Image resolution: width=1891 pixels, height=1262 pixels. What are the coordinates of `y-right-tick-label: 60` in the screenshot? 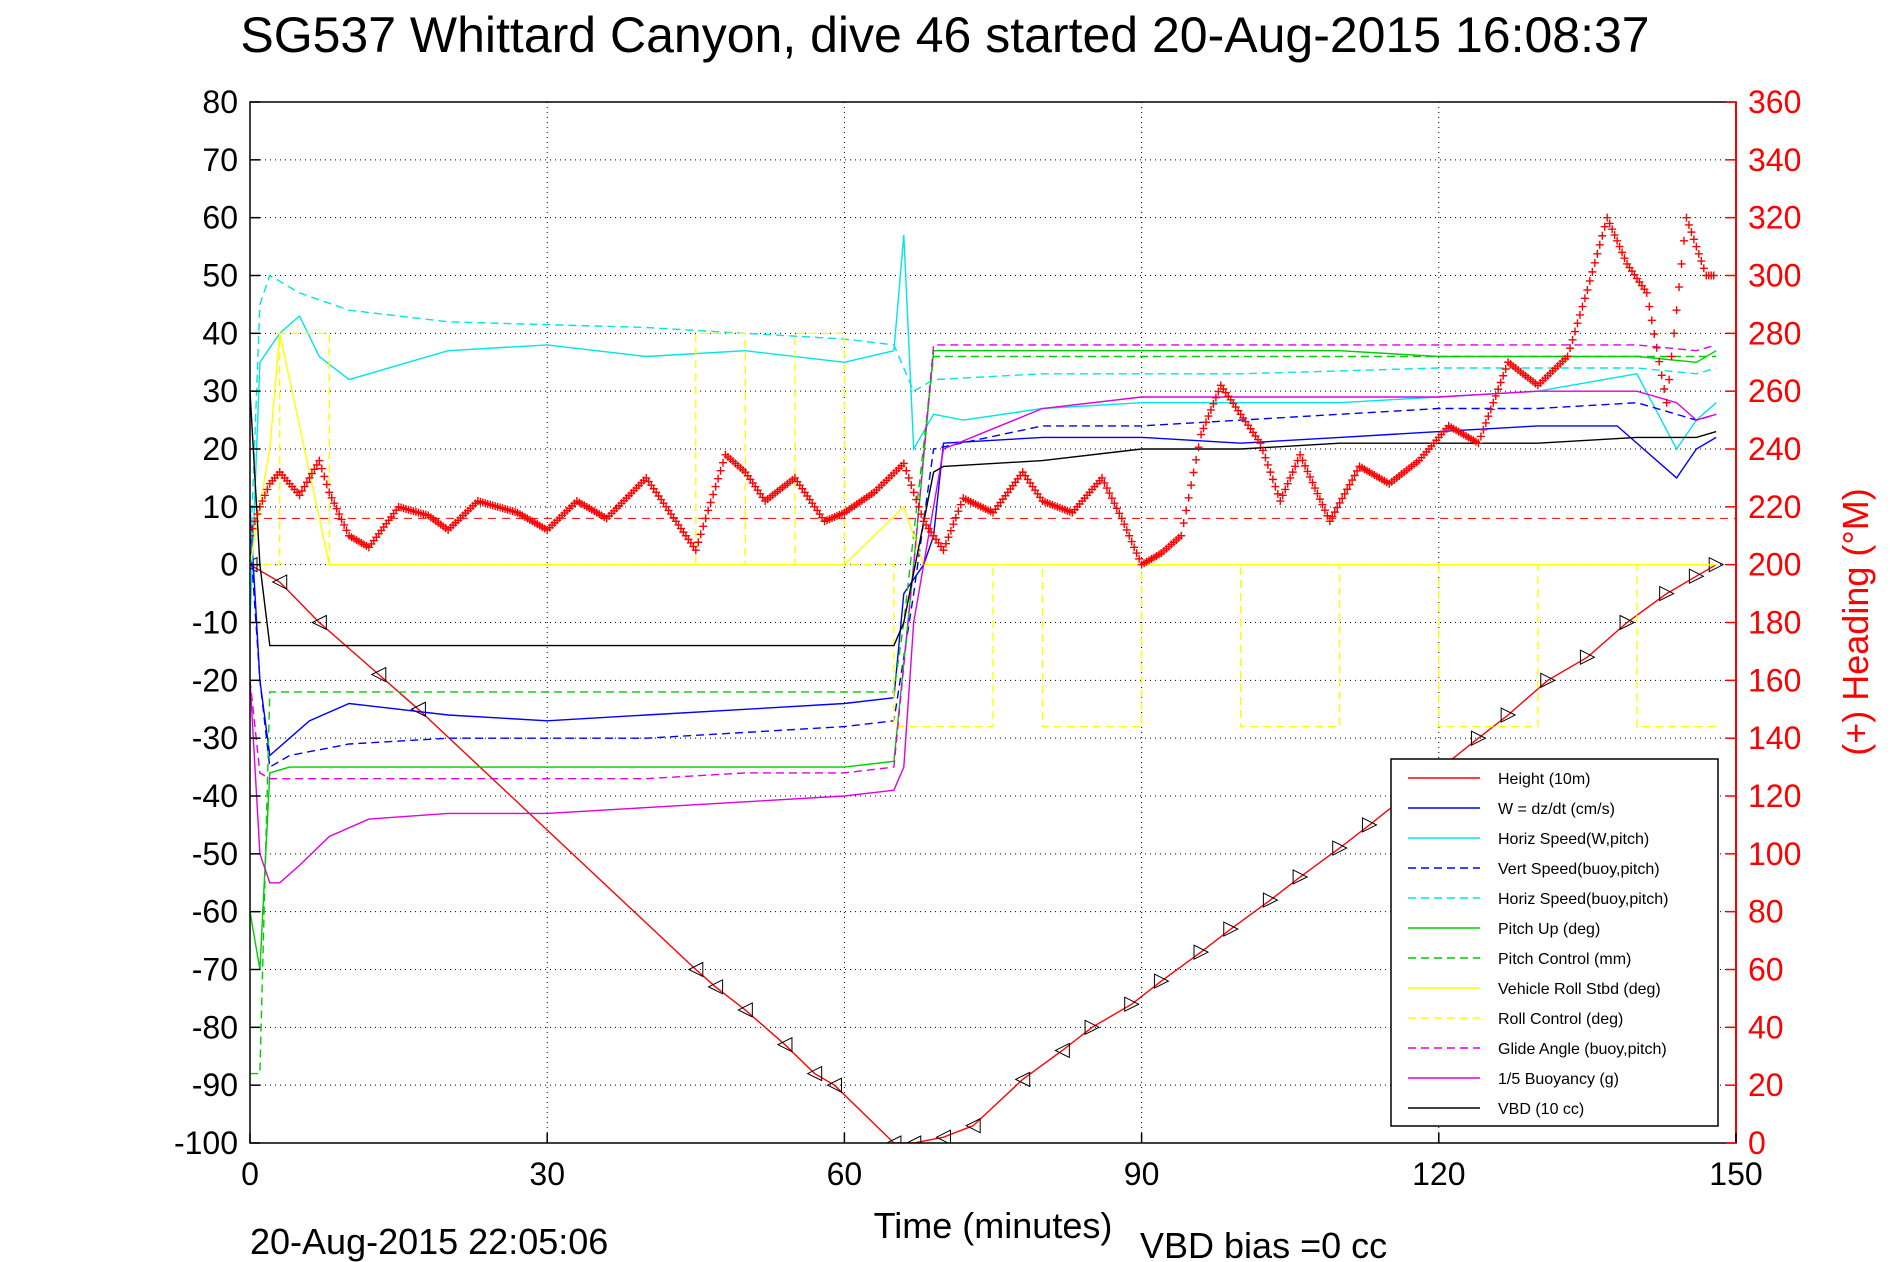 It's located at (1766, 970).